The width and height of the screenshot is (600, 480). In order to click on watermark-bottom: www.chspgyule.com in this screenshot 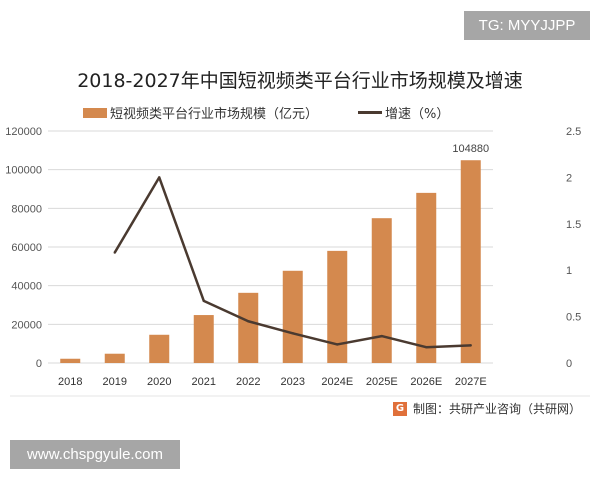, I will do `click(95, 454)`.